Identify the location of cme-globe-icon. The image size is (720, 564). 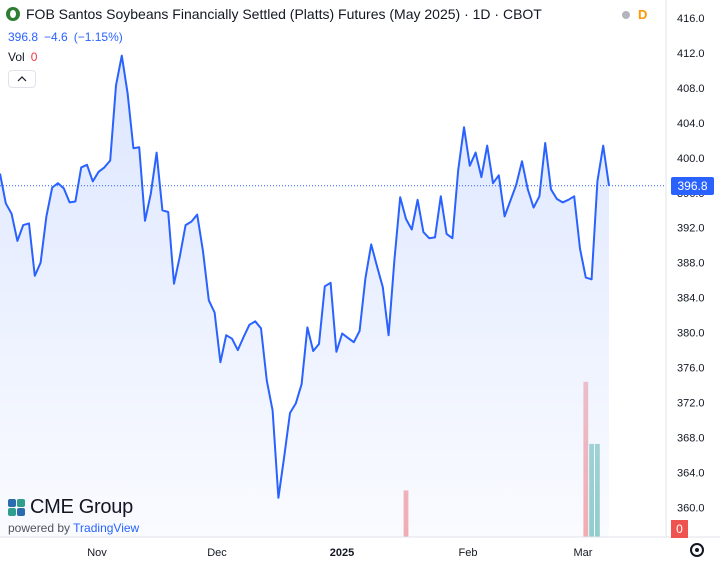
(17, 507).